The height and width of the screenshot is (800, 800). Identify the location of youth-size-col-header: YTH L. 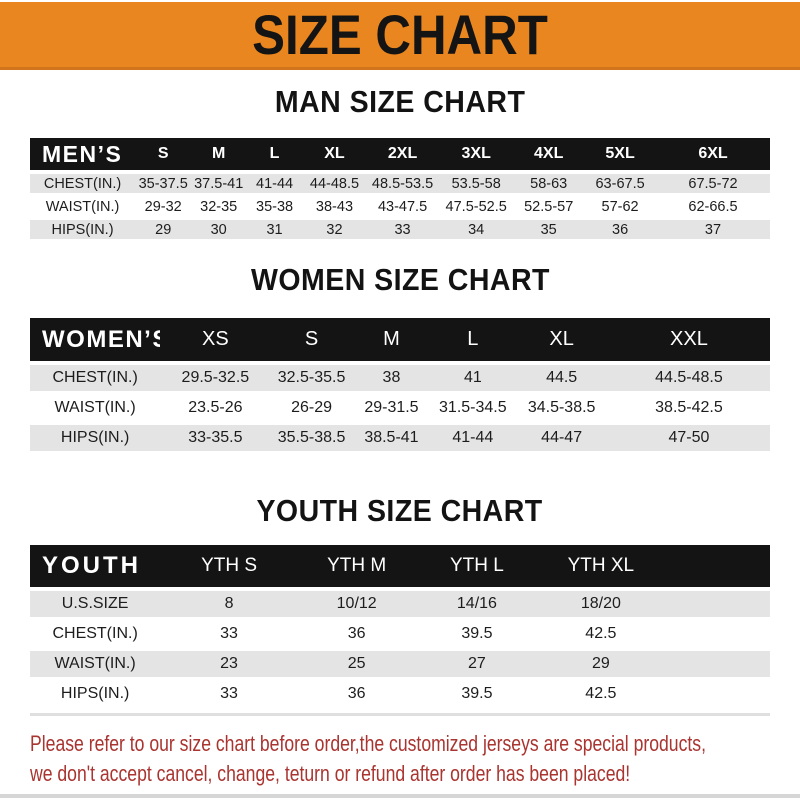
(477, 566).